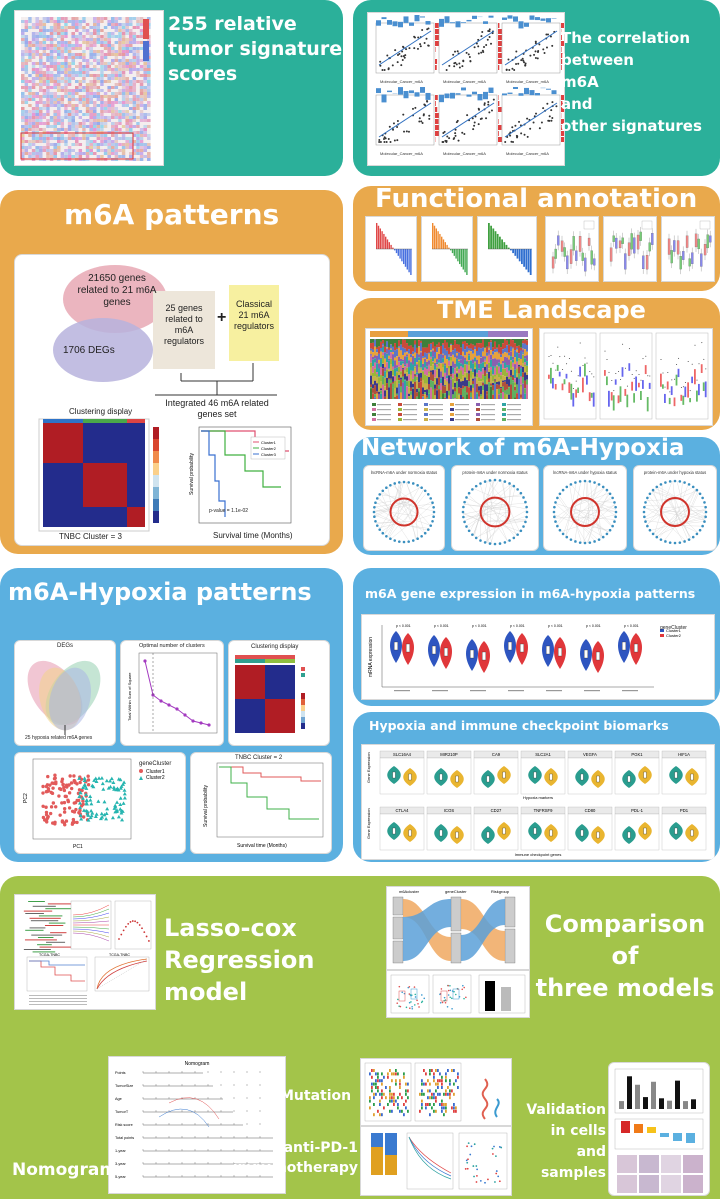  Describe the element at coordinates (59, 738) in the screenshot. I see `venn-caption: 25 hypoxia related m6A genes` at that location.